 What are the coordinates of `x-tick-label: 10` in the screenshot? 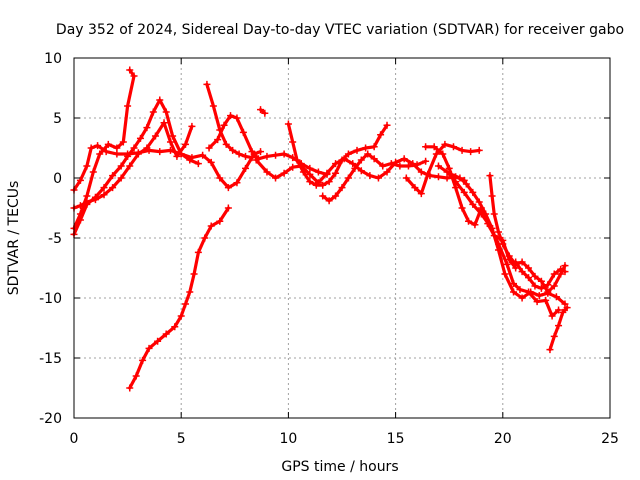 It's located at (288, 439).